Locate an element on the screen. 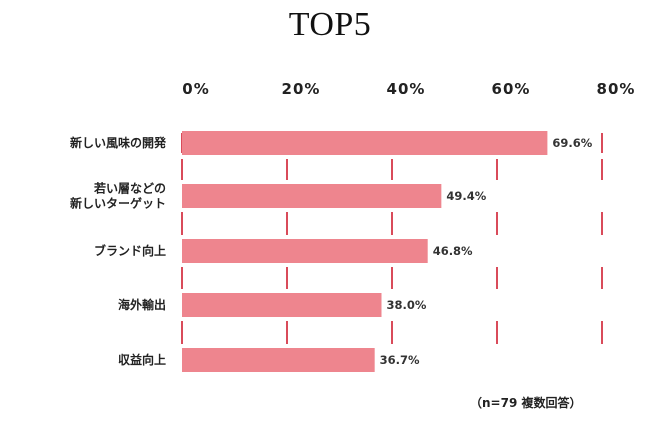 This screenshot has width=660, height=448. category-label: 新しいターゲット is located at coordinates (118, 203).